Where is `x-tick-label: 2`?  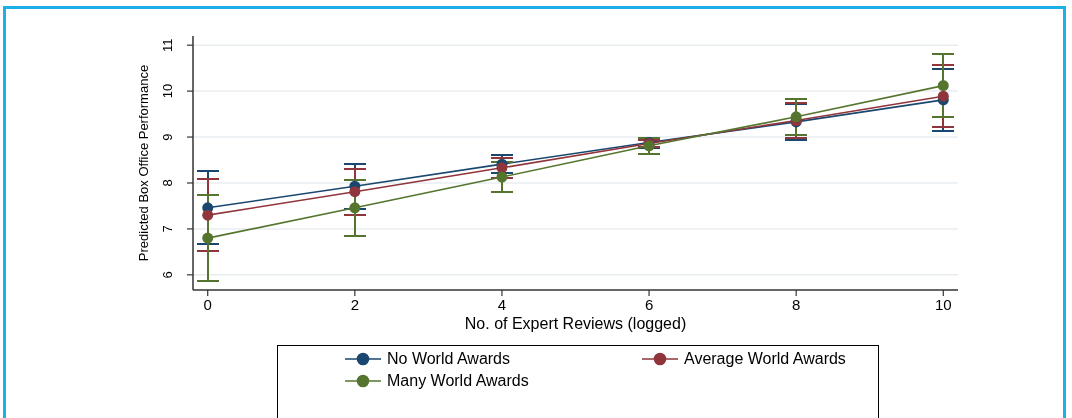
x-tick-label: 2 is located at coordinates (354, 304).